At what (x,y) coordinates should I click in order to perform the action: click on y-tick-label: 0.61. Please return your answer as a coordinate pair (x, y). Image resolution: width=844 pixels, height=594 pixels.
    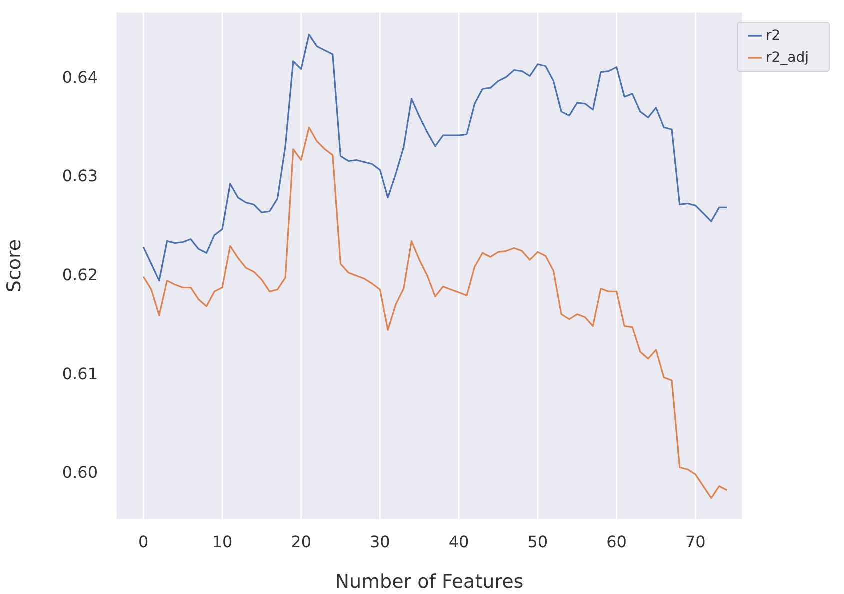
    Looking at the image, I should click on (80, 374).